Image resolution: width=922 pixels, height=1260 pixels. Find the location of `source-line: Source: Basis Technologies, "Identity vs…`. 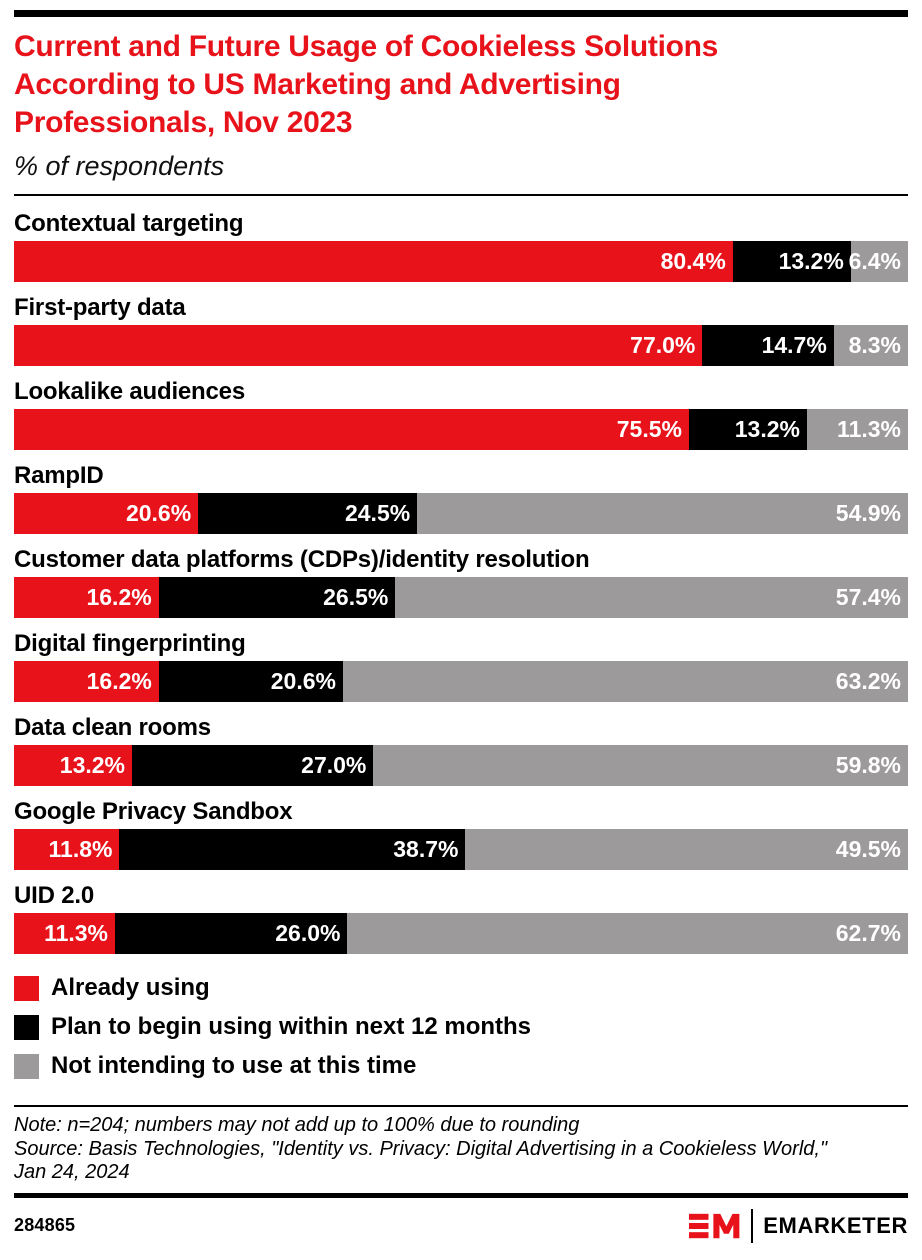

source-line: Source: Basis Technologies, "Identity vs… is located at coordinates (421, 1148).